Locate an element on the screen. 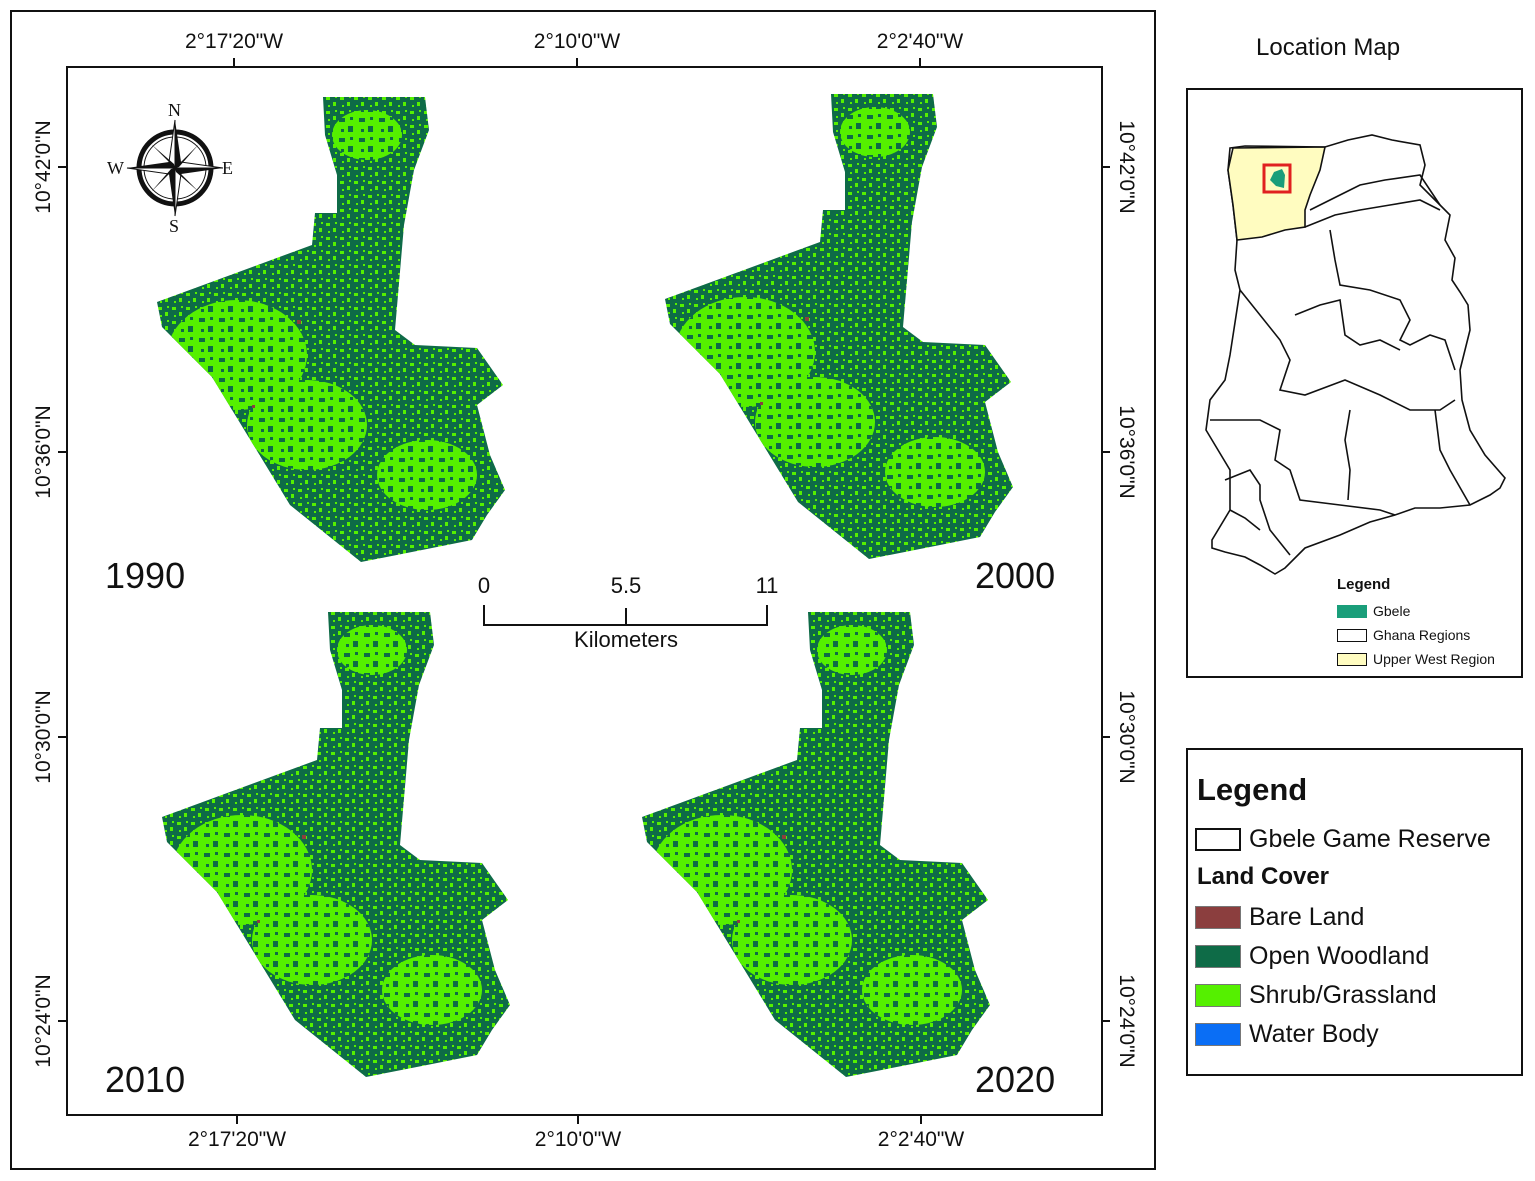 The width and height of the screenshot is (1535, 1181). reserve-map-2000 is located at coordinates (840, 327).